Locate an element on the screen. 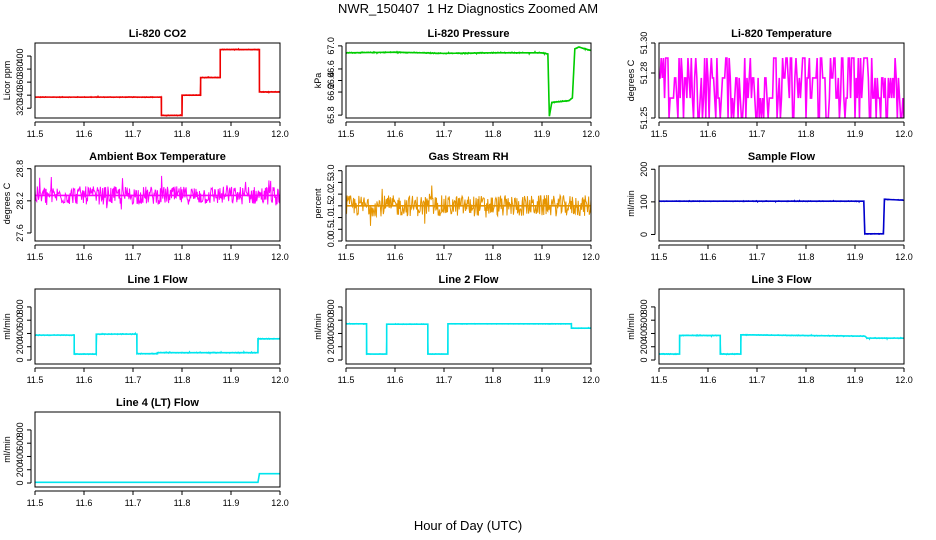 The width and height of the screenshot is (936, 540). y-tick-label: 66.2 is located at coordinates (331, 92).